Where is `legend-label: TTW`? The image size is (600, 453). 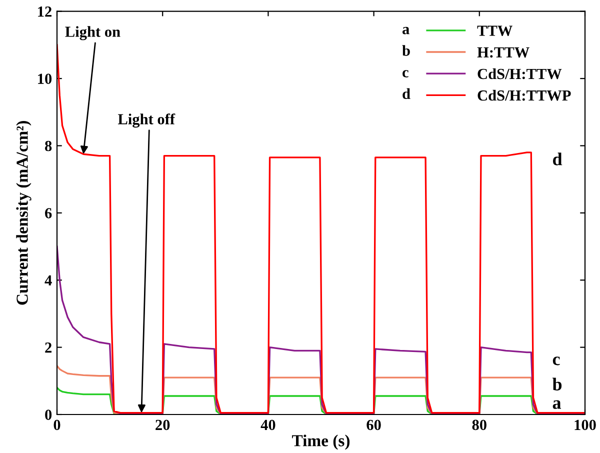 legend-label: TTW is located at coordinates (494, 31).